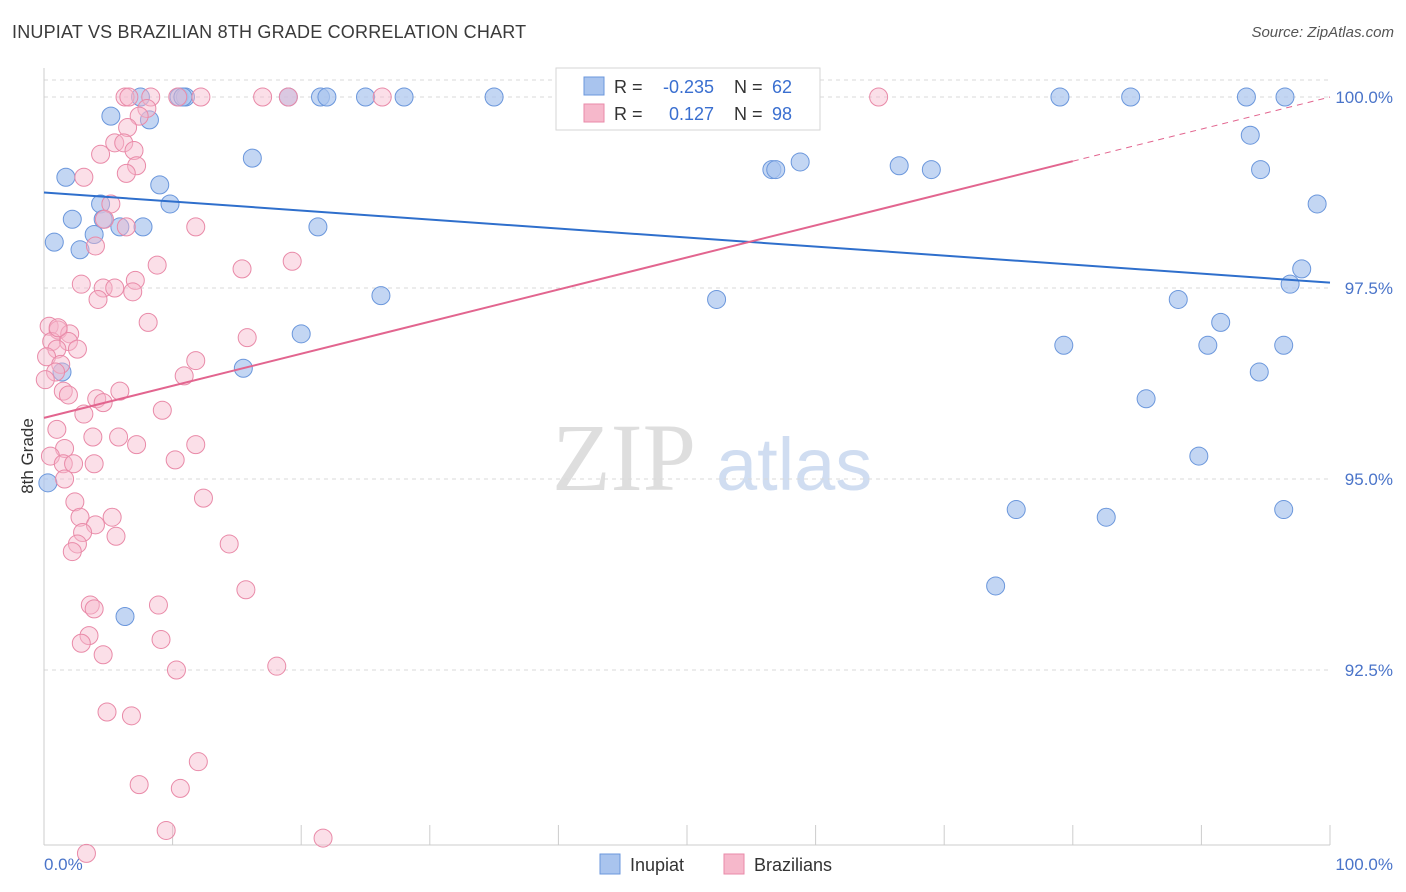 The width and height of the screenshot is (1406, 892). I want to click on legend-n-value-inupiat: 62, so click(782, 87).